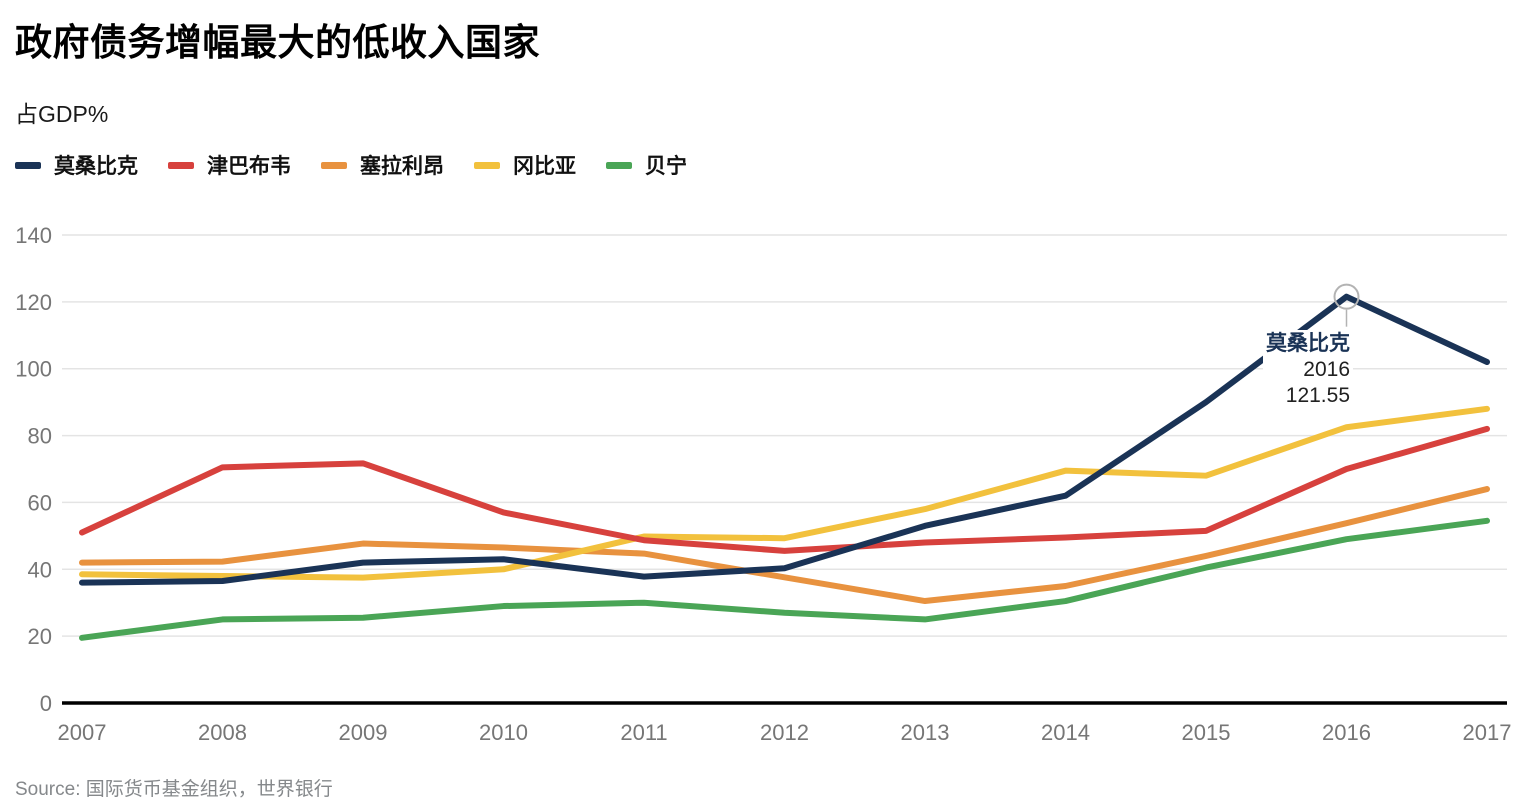 The image size is (1518, 810). I want to click on source-note: Source: 国际货币基金组织，世界银行, so click(174, 789).